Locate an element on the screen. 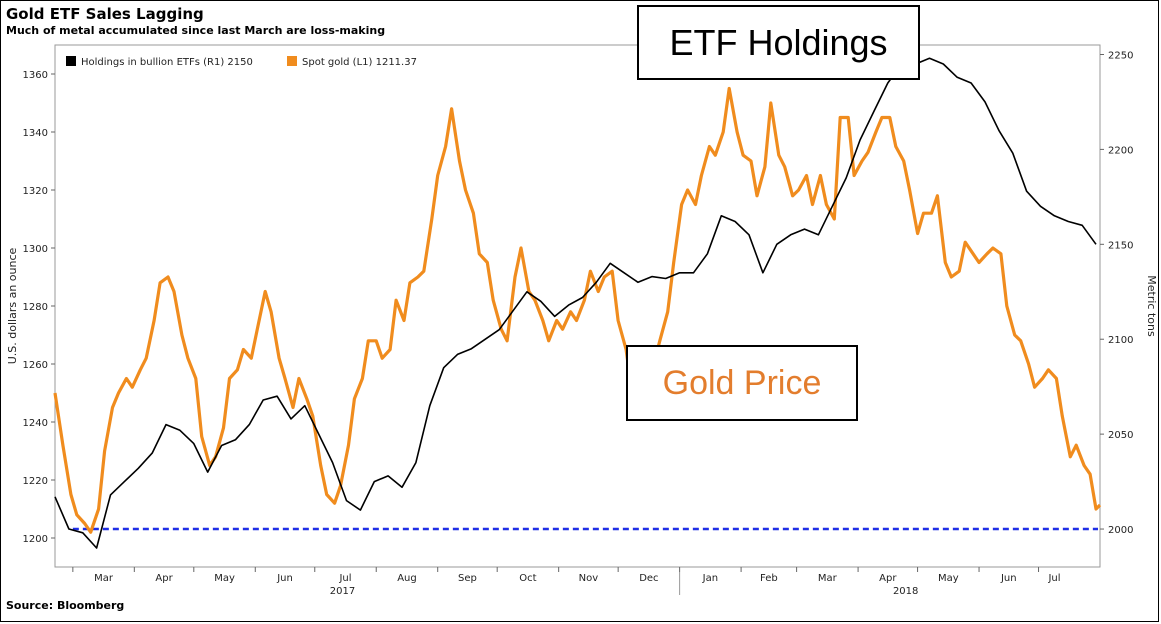  x-tick-label: Jan is located at coordinates (710, 578).